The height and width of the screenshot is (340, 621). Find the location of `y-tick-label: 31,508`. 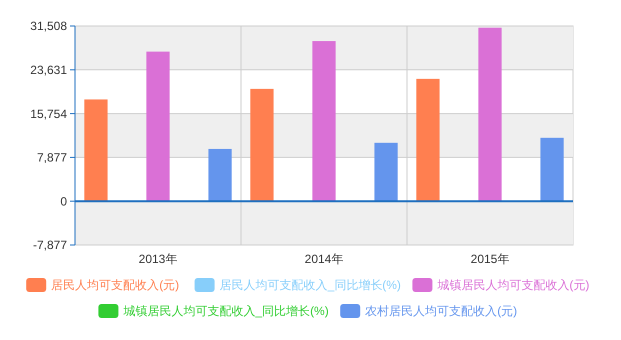

y-tick-label: 31,508 is located at coordinates (49, 26).